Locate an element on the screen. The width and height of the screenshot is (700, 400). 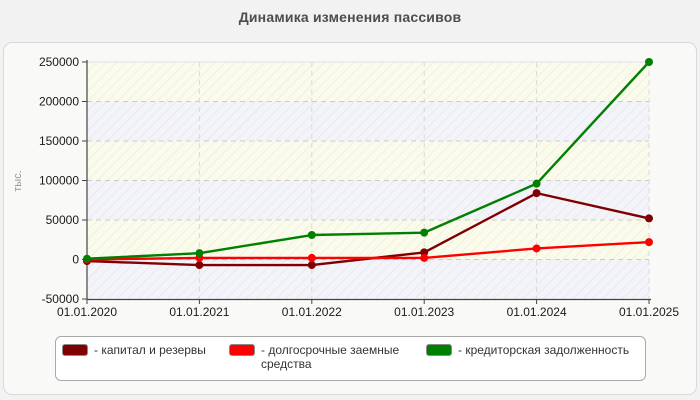
chart-title: Динамика изменения пассивов is located at coordinates (350, 17).